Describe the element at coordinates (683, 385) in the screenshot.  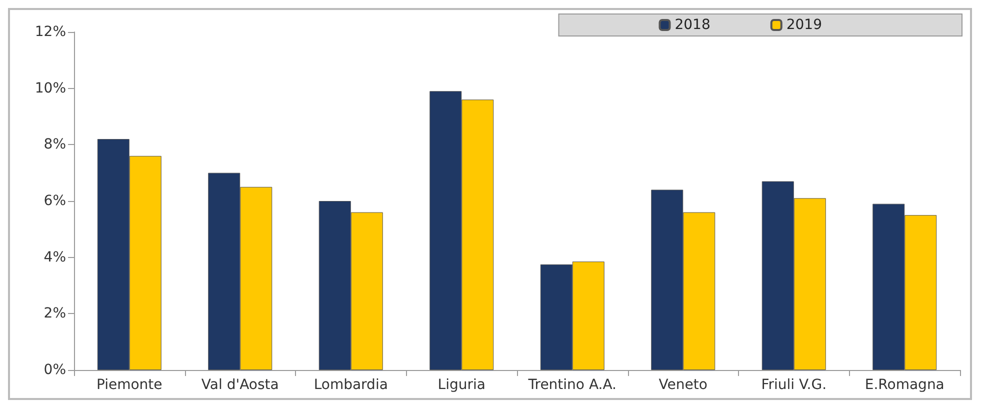
I see `x-tick-label: Veneto` at that location.